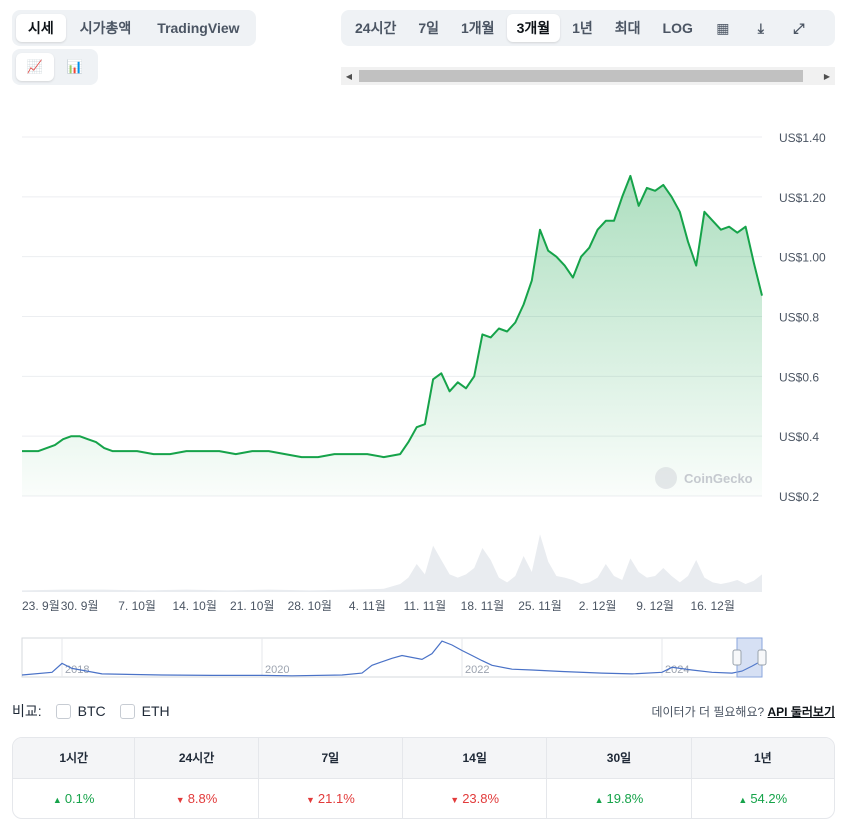 The image size is (855, 828). Describe the element at coordinates (481, 799) in the screenshot. I see `performance-change-value: 23.8%` at that location.